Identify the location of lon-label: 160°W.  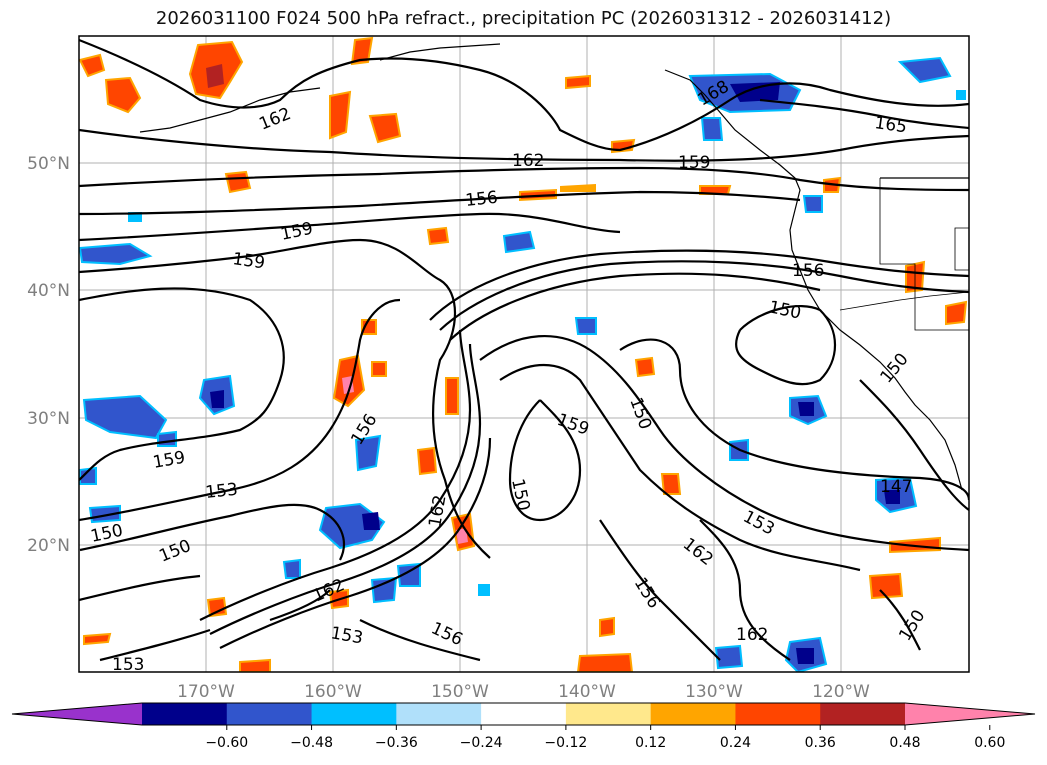
(333, 692).